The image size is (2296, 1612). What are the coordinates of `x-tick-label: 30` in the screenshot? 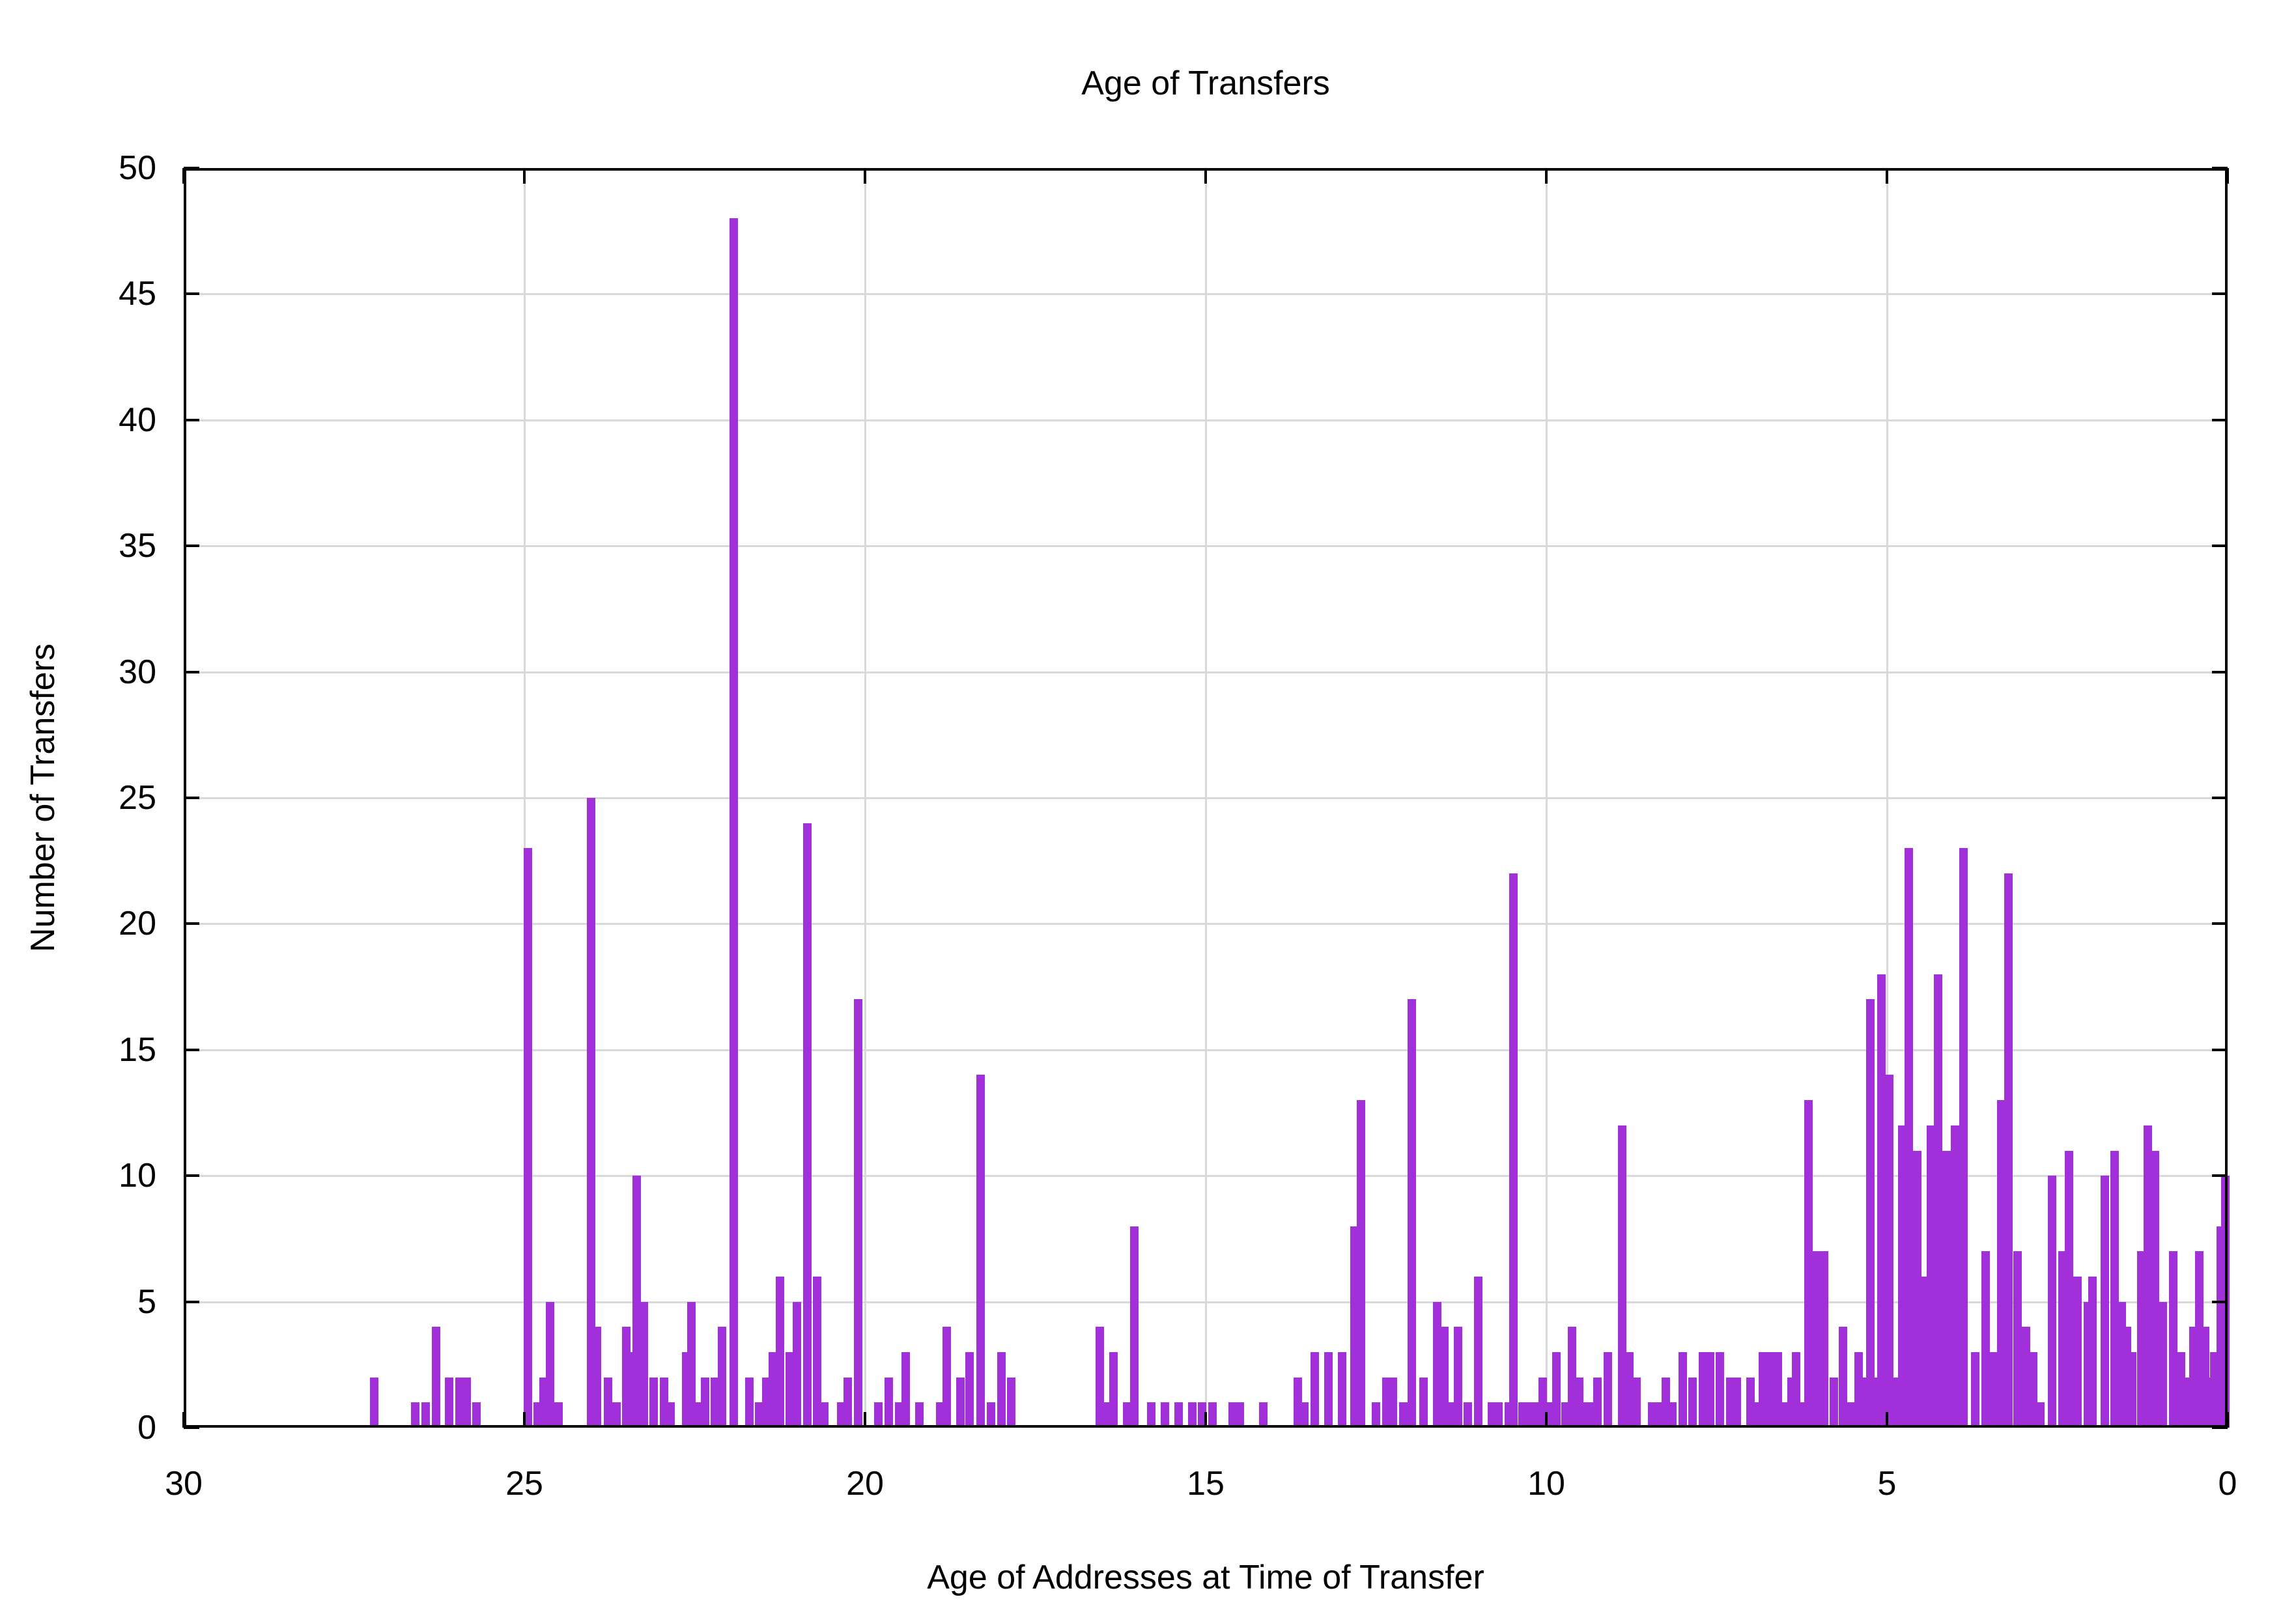 It's located at (184, 1484).